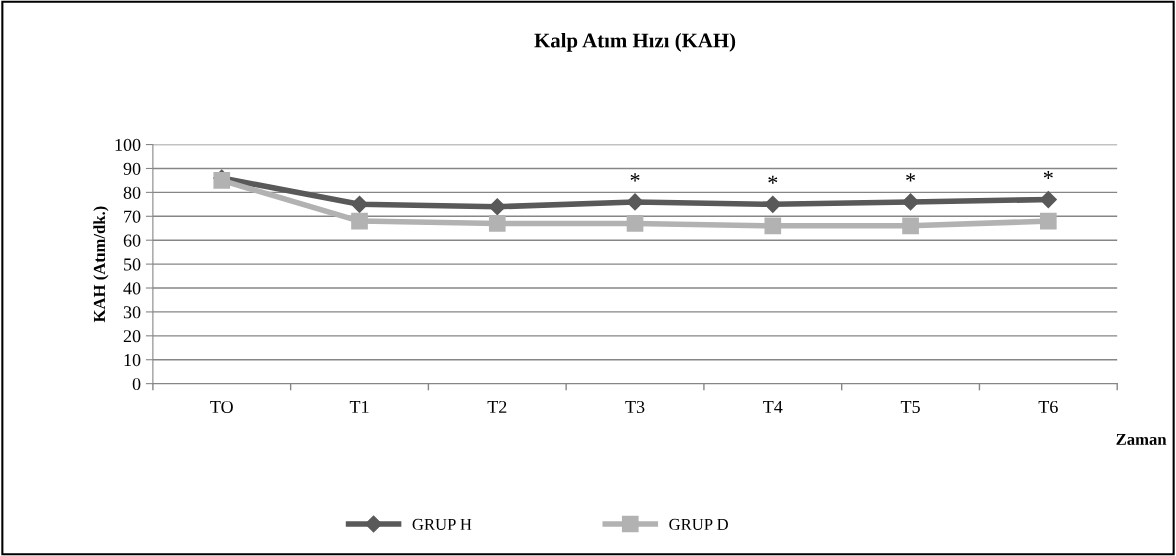 The width and height of the screenshot is (1176, 556). Describe the element at coordinates (132, 336) in the screenshot. I see `y-tick-label: 20` at that location.